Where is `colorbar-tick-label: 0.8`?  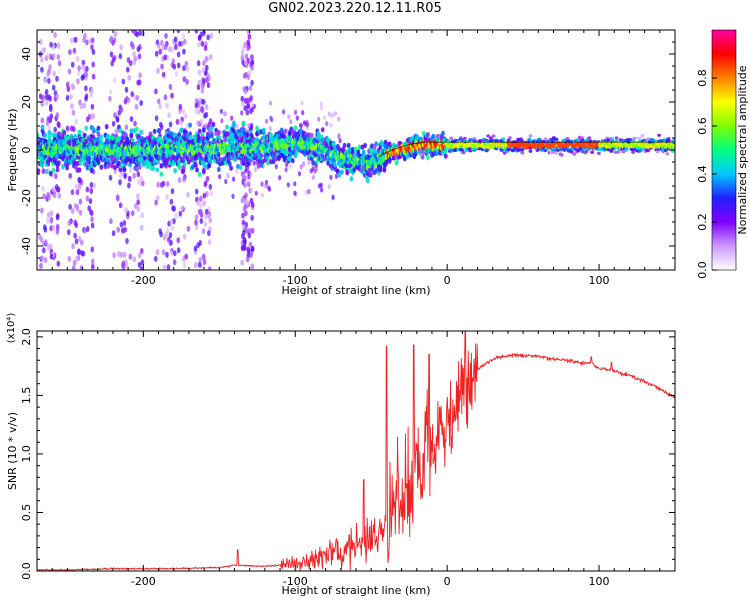 colorbar-tick-label: 0.8 is located at coordinates (702, 78).